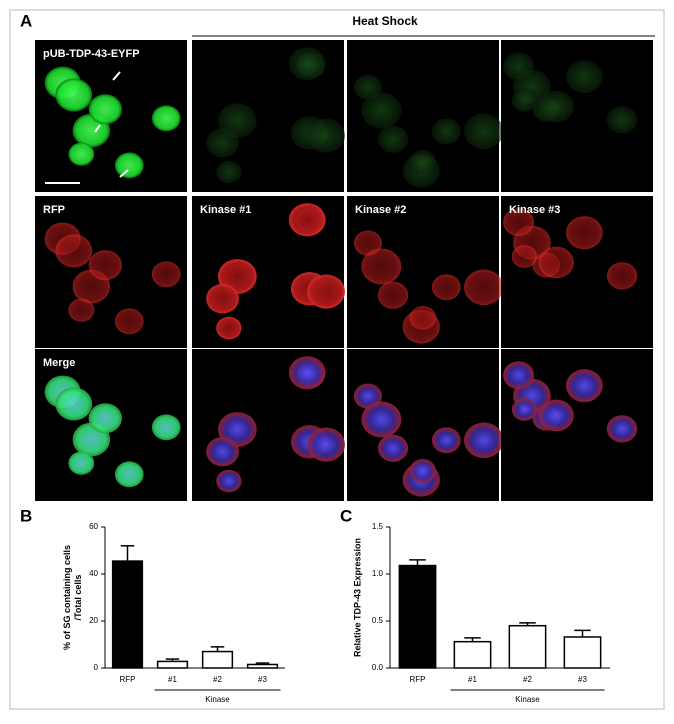  I want to click on panel-label: A, so click(26, 20).